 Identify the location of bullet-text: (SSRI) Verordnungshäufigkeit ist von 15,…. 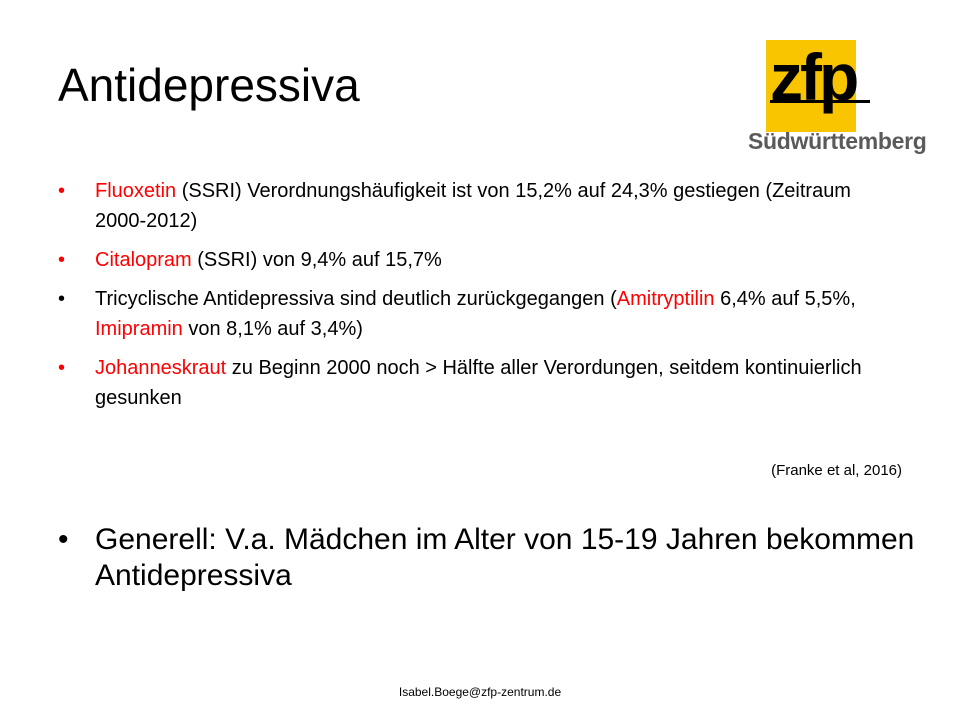
(473, 206).